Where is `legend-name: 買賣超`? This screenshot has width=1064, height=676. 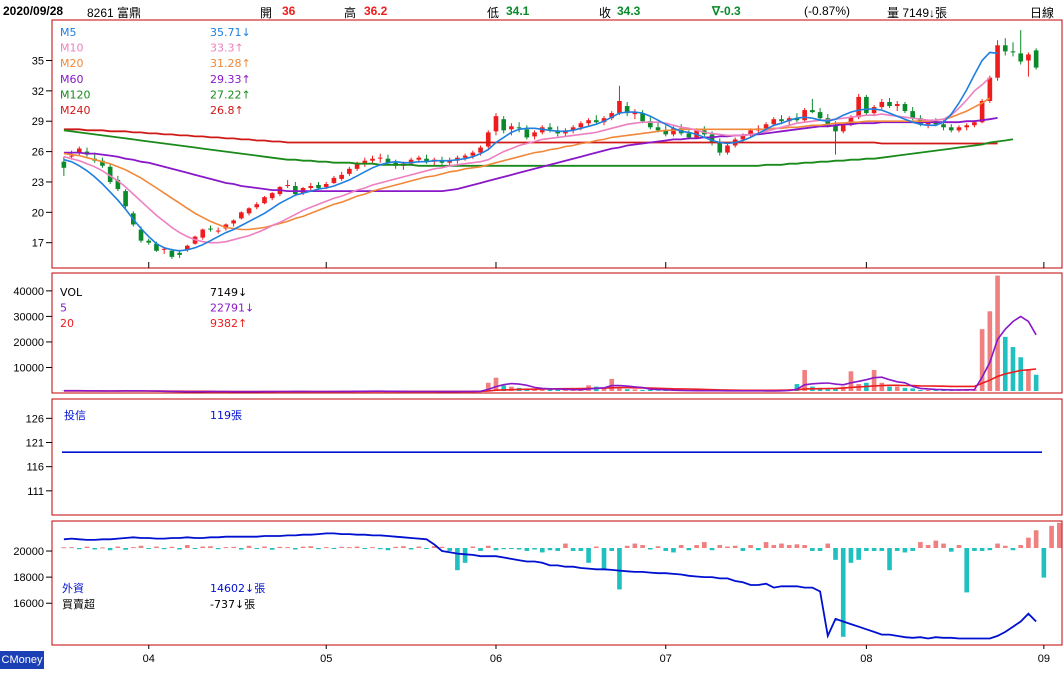 legend-name: 買賣超 is located at coordinates (78, 604).